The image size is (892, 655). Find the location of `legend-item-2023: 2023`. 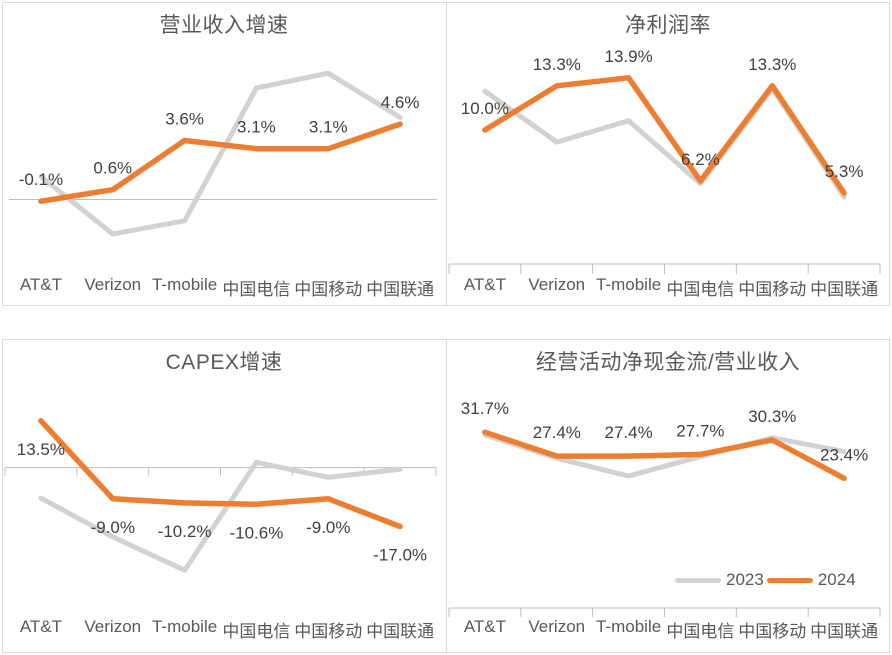

legend-item-2023: 2023 is located at coordinates (719, 580).